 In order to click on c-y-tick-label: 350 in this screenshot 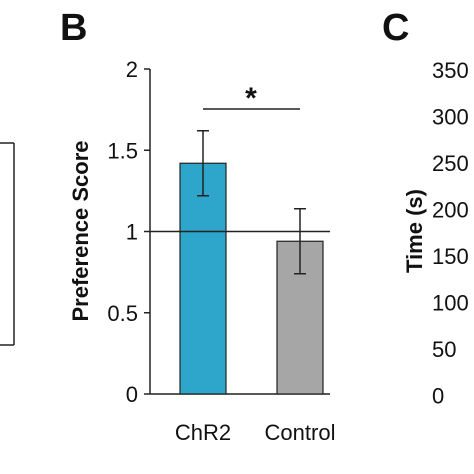, I will do `click(450, 70)`.